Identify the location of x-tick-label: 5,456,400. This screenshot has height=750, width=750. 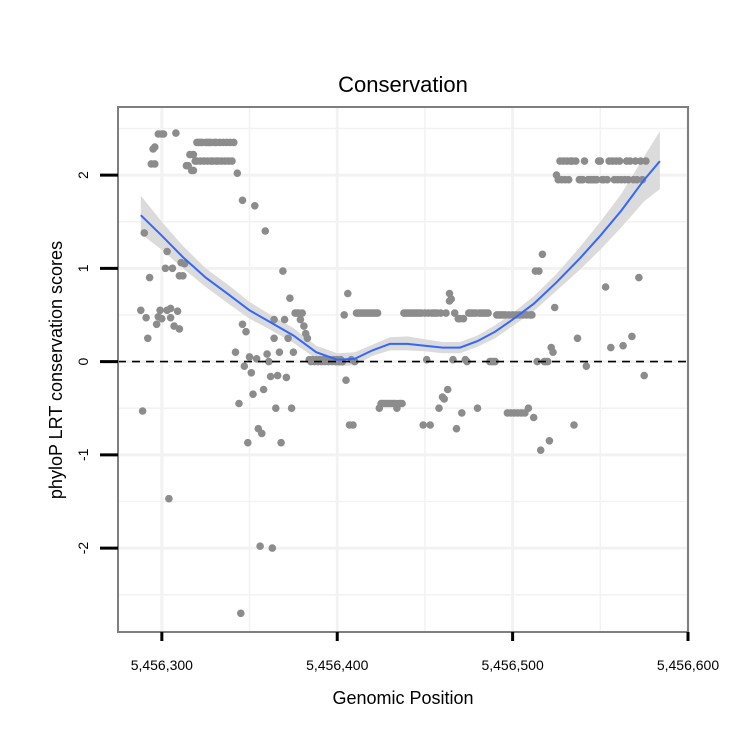
(337, 665).